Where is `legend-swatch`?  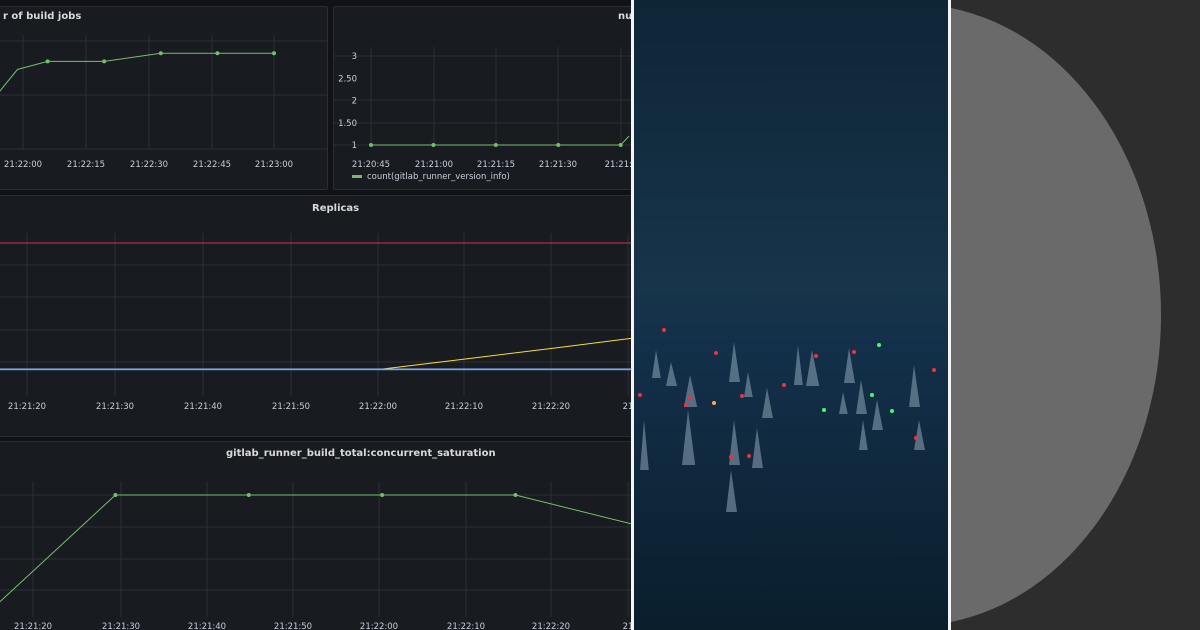
legend-swatch is located at coordinates (357, 176).